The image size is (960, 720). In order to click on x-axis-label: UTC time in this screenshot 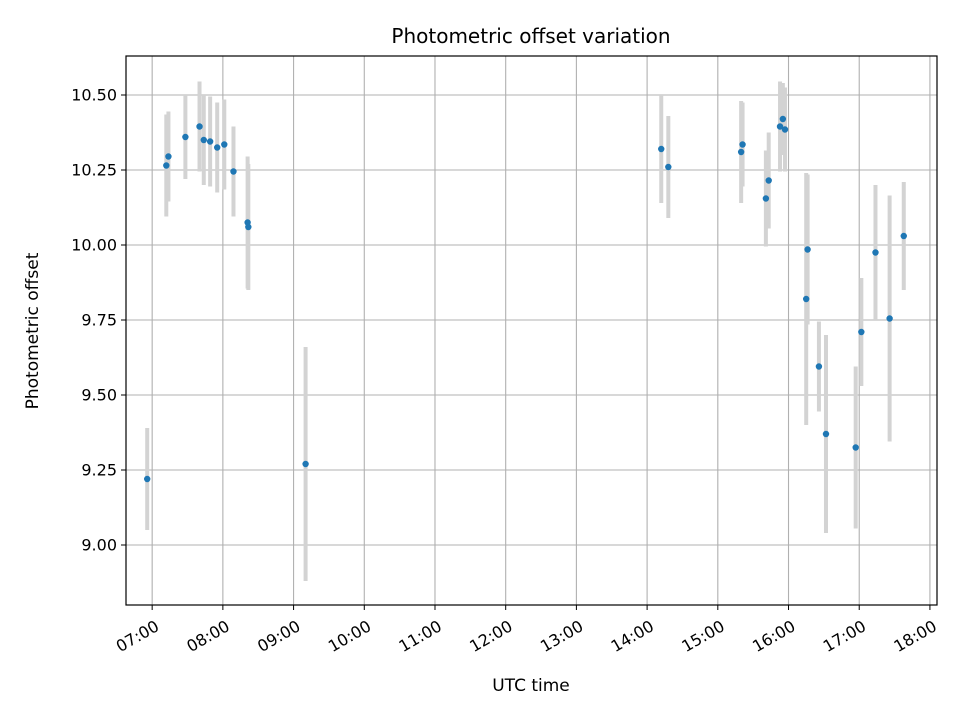, I will do `click(531, 686)`.